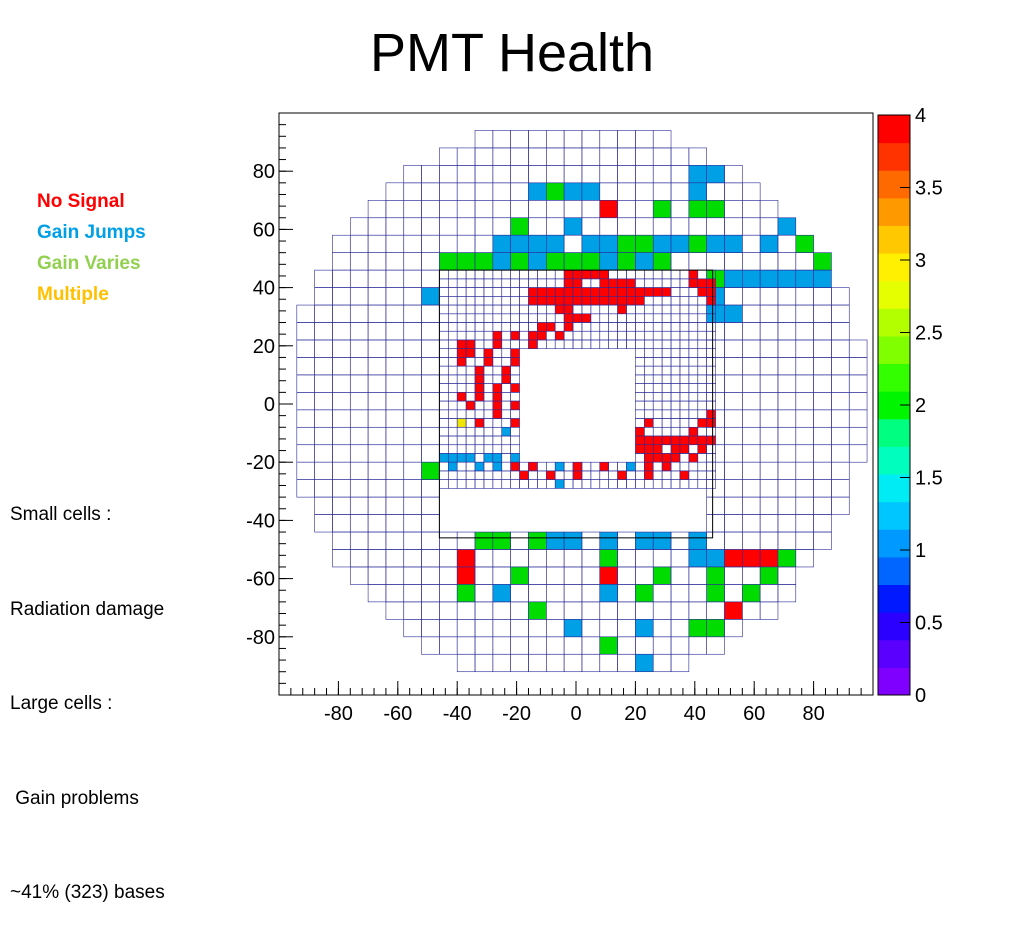 This screenshot has height=940, width=1024. Describe the element at coordinates (920, 551) in the screenshot. I see `colorbar-tick-label: 1` at that location.